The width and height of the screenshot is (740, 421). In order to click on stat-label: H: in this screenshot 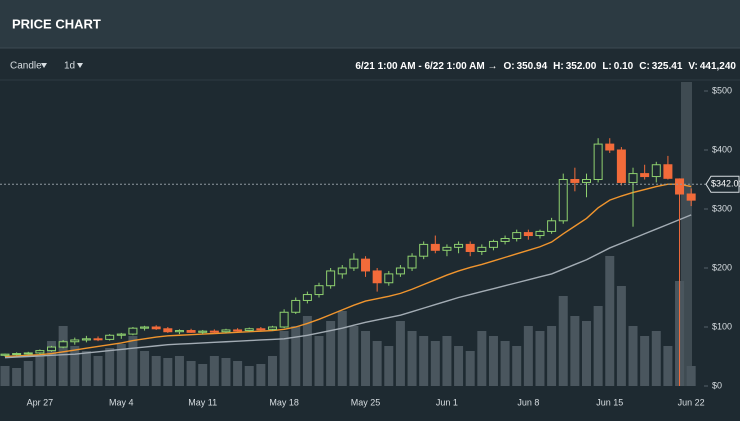, I will do `click(558, 66)`.